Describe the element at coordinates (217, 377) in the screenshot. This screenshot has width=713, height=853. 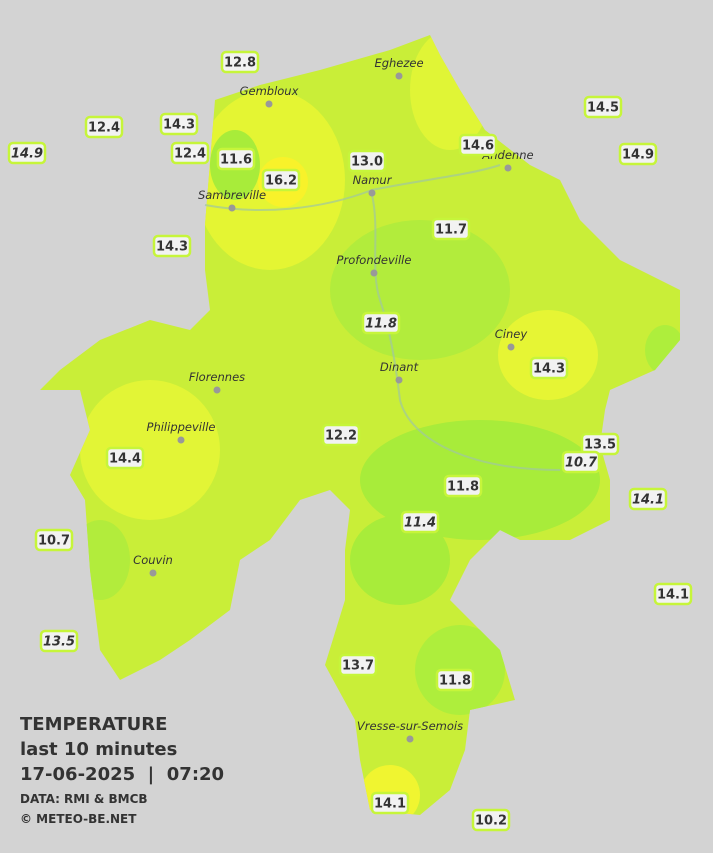
I see `town-label: Florennes` at that location.